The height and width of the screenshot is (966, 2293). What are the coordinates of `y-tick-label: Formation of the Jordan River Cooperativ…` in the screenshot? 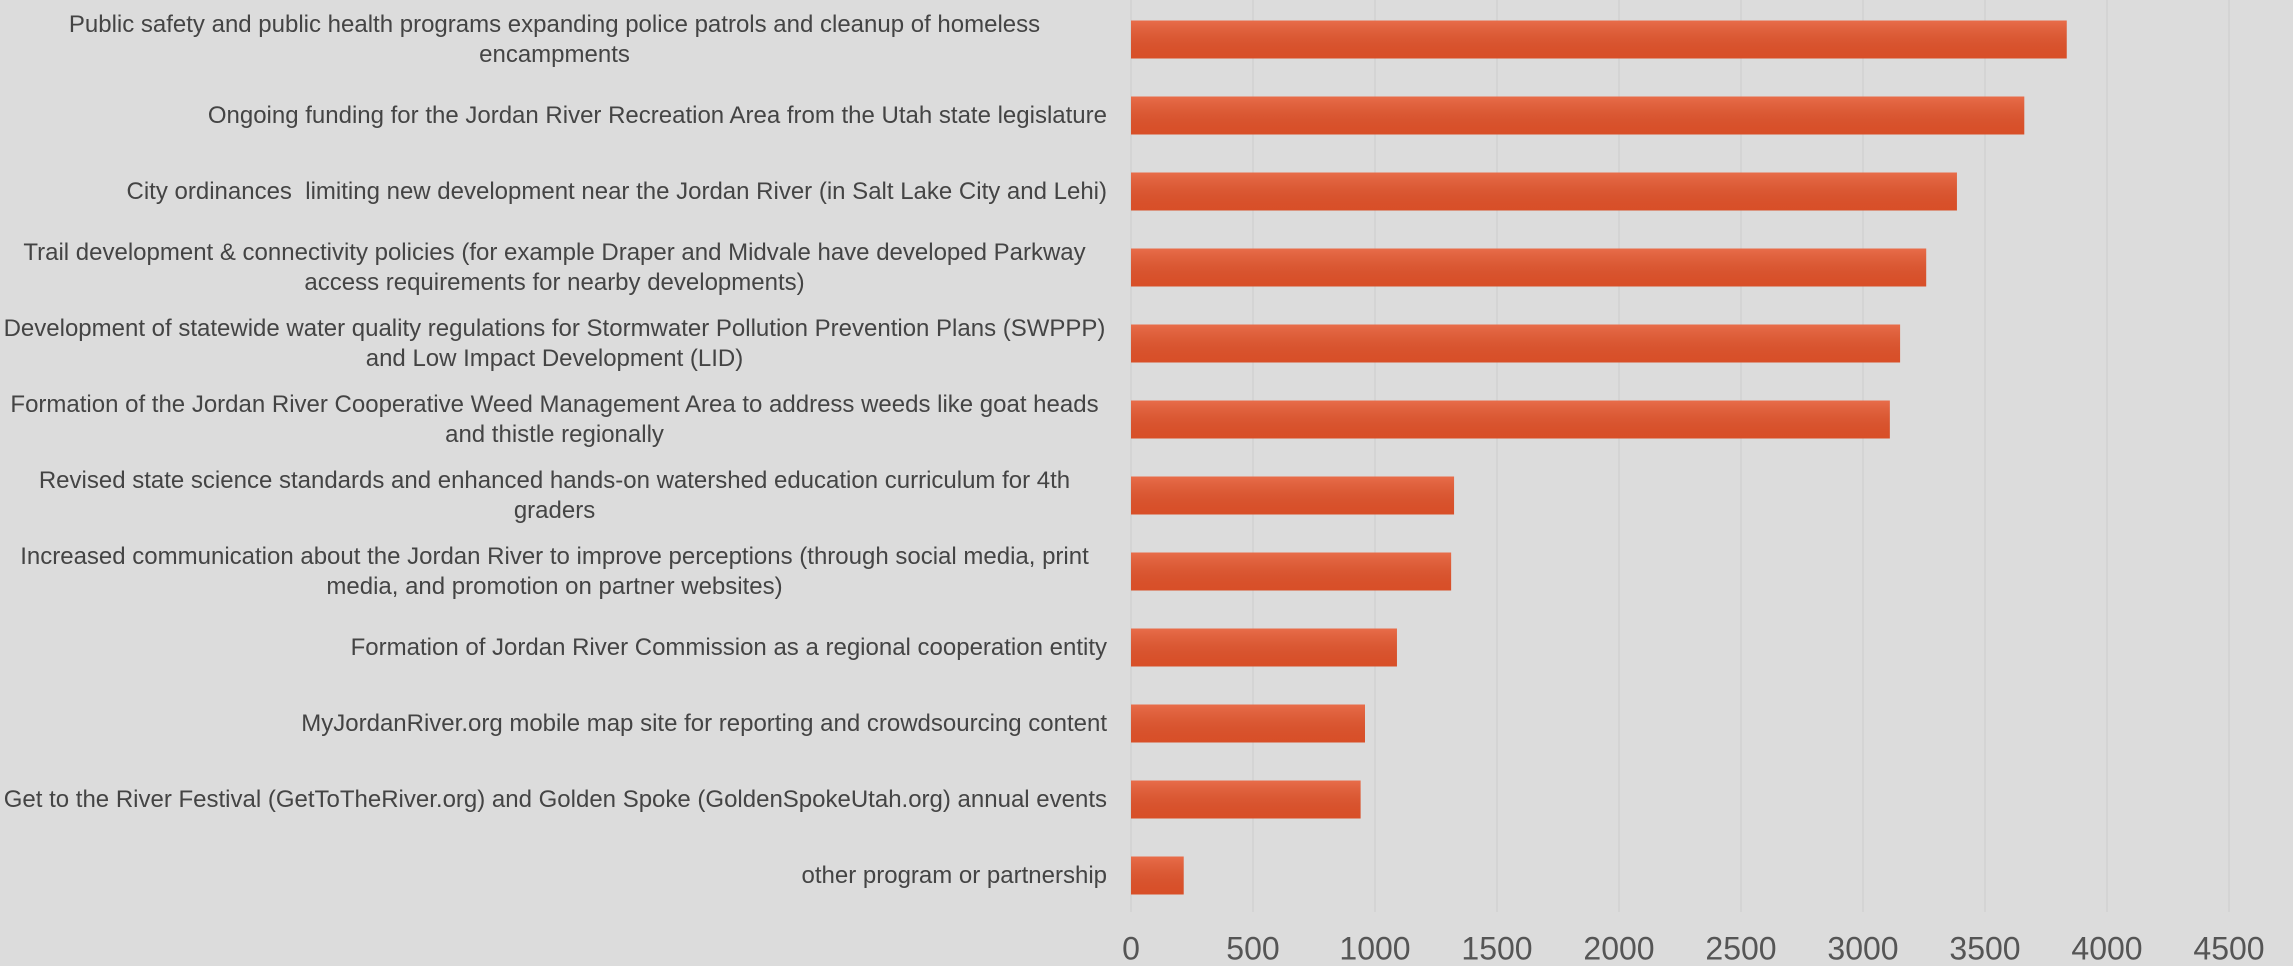 It's located at (558, 419).